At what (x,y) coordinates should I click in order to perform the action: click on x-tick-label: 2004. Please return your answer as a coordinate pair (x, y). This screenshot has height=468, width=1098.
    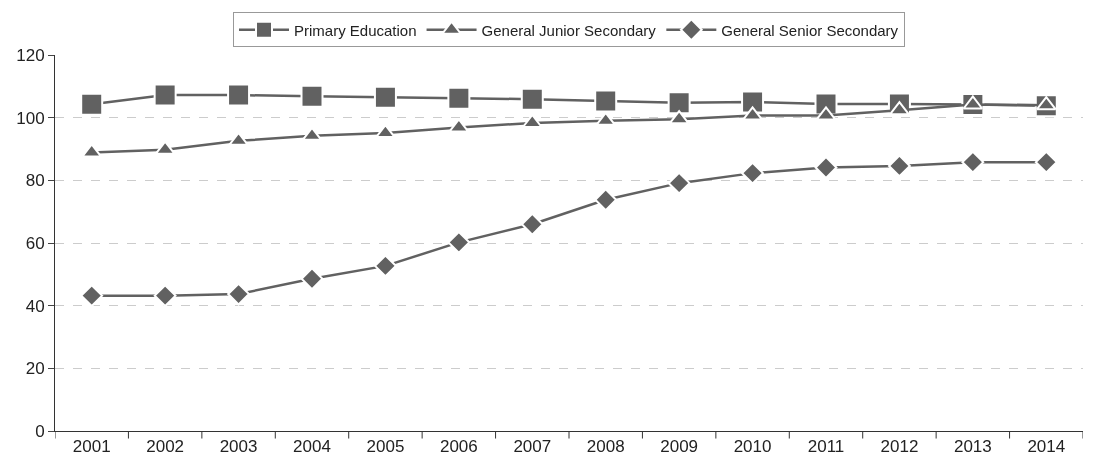
    Looking at the image, I should click on (312, 447).